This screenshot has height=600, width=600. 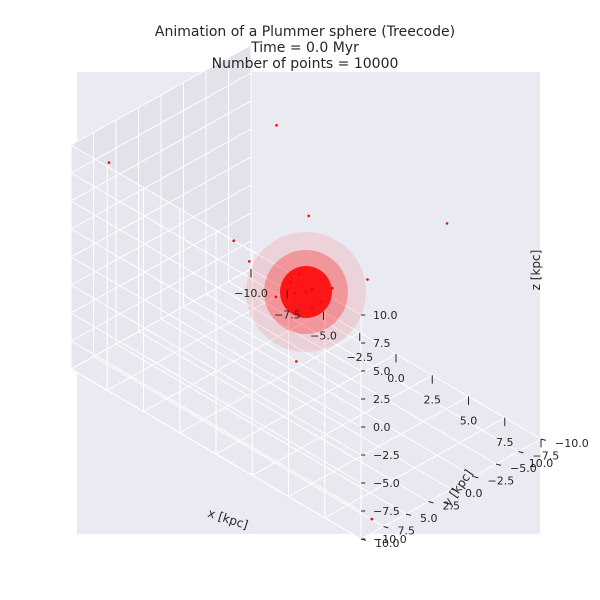 I want to click on title-line-3: Number of points = 10000, so click(x=305, y=64).